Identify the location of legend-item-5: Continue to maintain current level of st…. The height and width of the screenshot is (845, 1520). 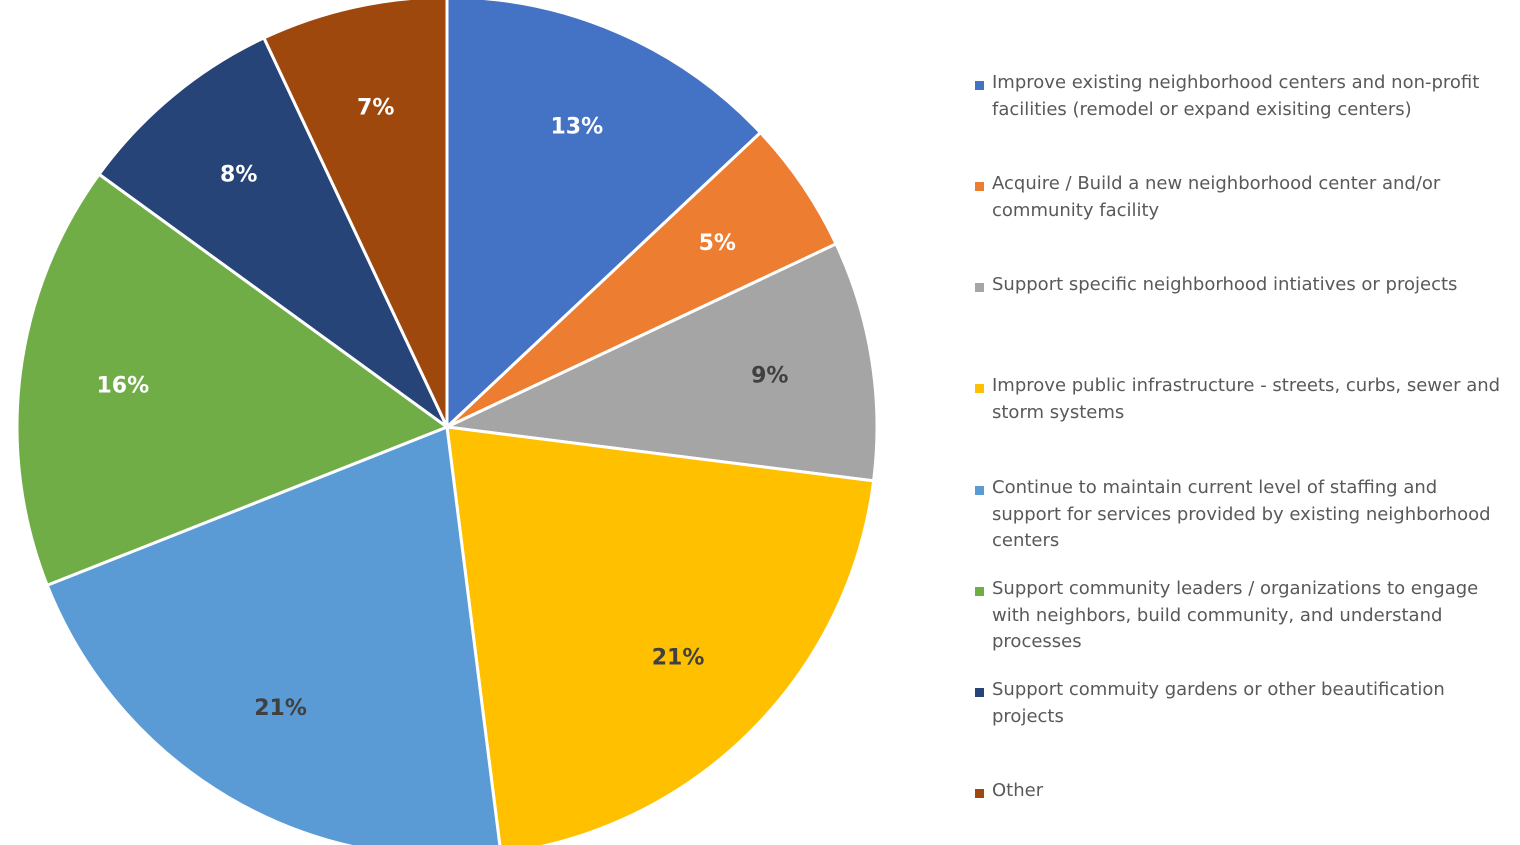
(1242, 516).